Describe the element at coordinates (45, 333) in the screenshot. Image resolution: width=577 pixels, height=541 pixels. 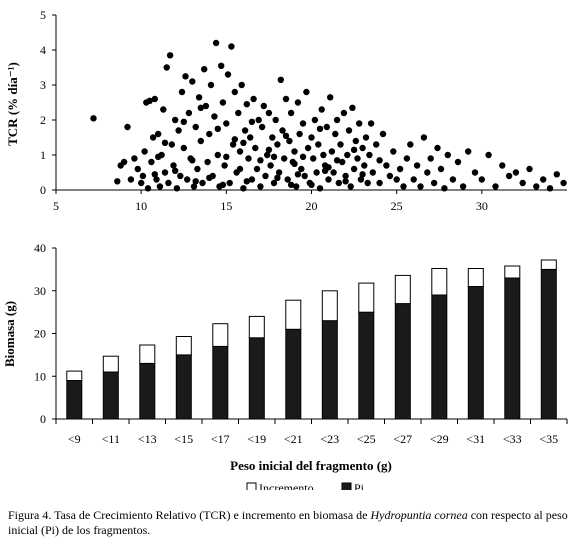
I see `bar-y-ticks: 0 10 20 30 40` at that location.